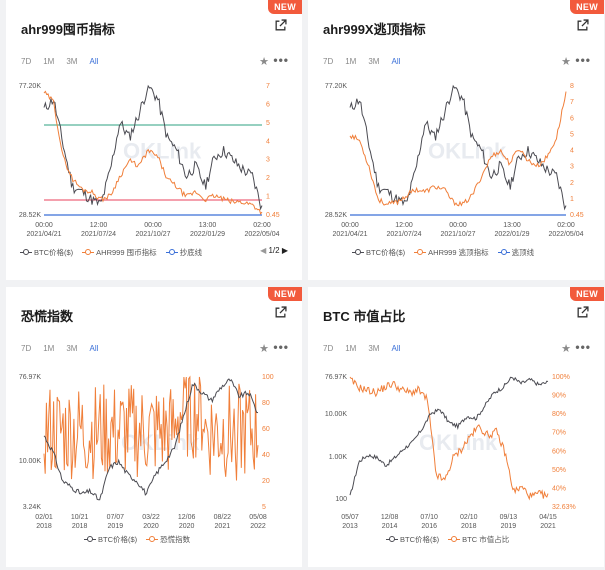 The image size is (605, 570). Describe the element at coordinates (469, 517) in the screenshot. I see `x-axis-tick: 02/10` at that location.